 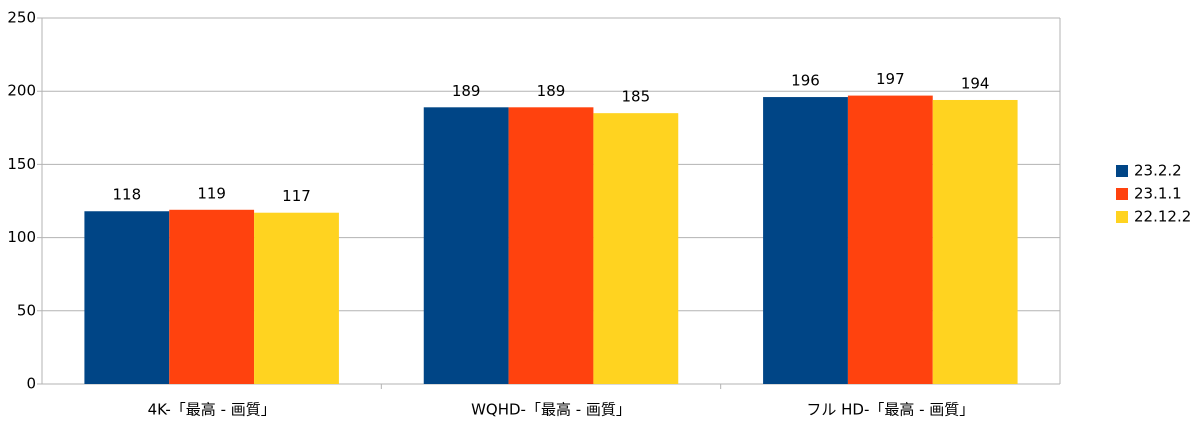 What do you see at coordinates (636, 97) in the screenshot?
I see `data-label: 185` at bounding box center [636, 97].